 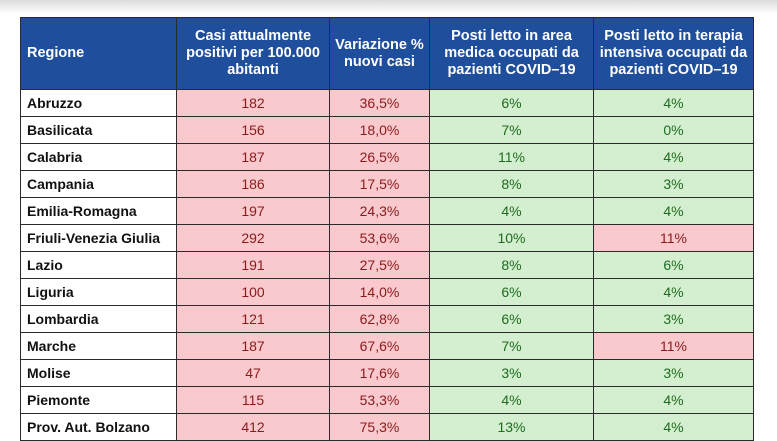 I want to click on variation-cell: 17,5%, so click(x=379, y=184).